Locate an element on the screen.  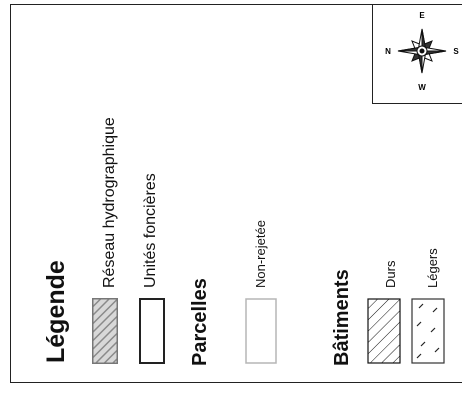
compass-box: E N S W is located at coordinates (417, 54).